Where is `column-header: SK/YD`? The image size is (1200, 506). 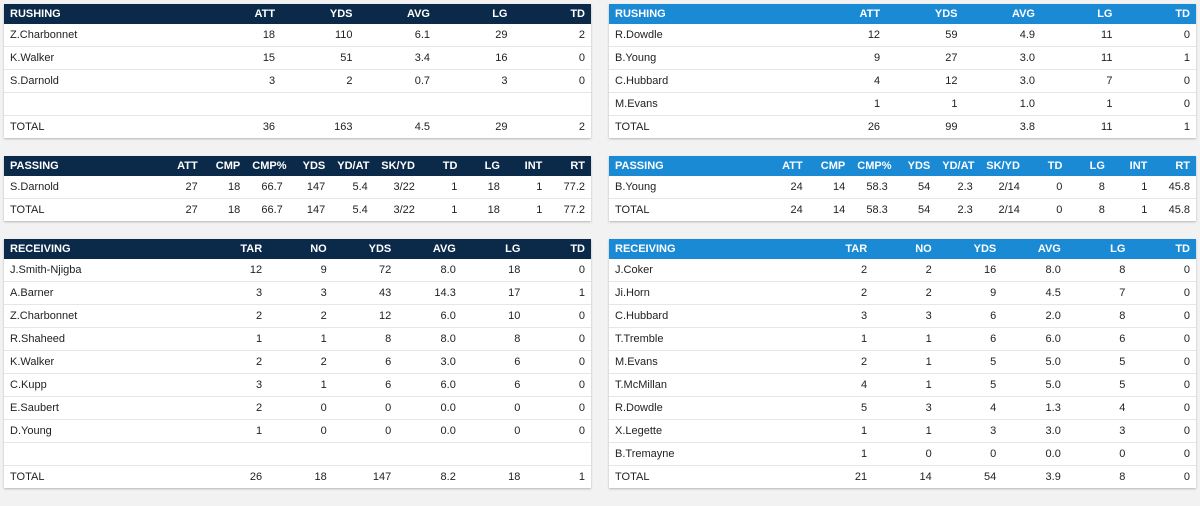 column-header: SK/YD is located at coordinates (397, 166).